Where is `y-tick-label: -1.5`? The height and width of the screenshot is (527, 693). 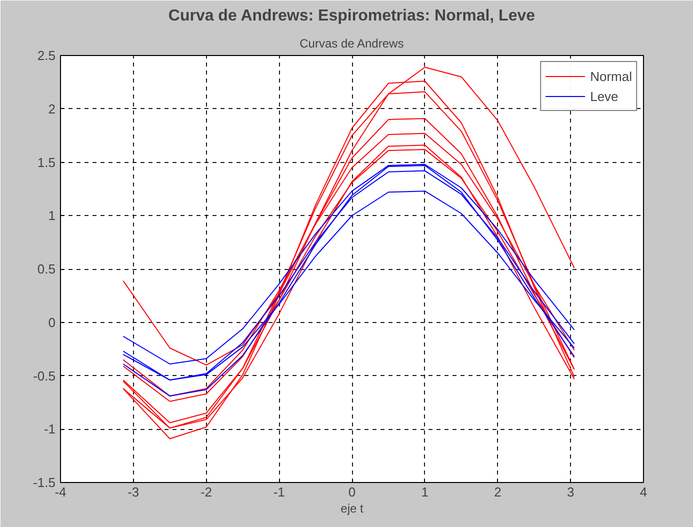
y-tick-label: -1.5 is located at coordinates (44, 482).